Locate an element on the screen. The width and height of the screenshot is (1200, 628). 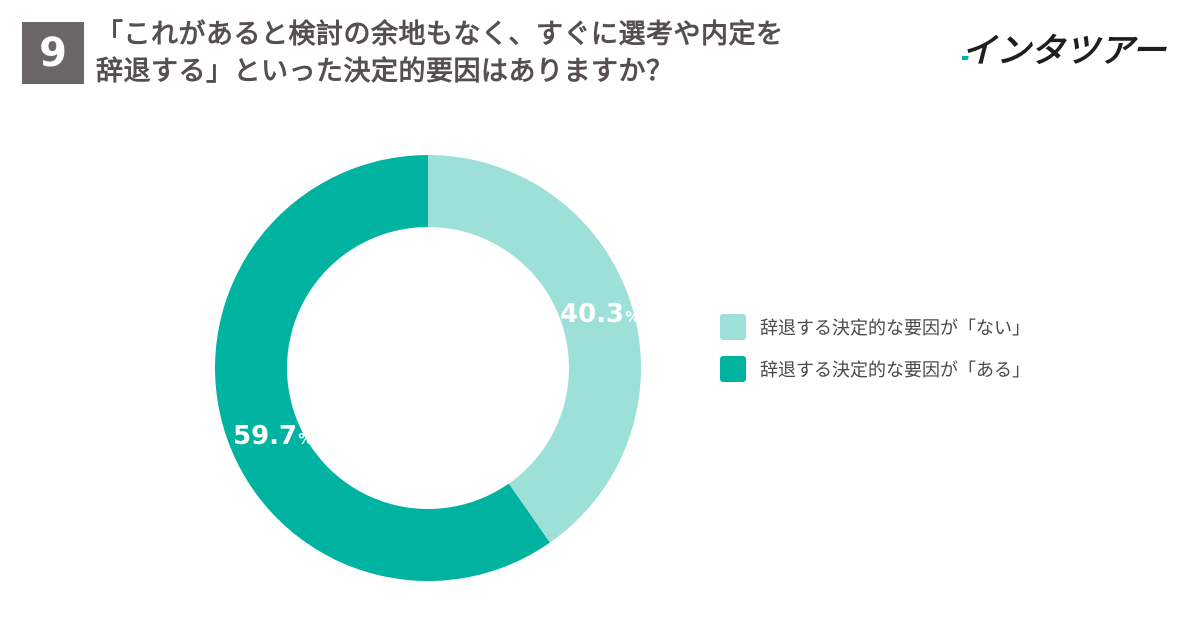
legend-swatch-nai is located at coordinates (733, 327).